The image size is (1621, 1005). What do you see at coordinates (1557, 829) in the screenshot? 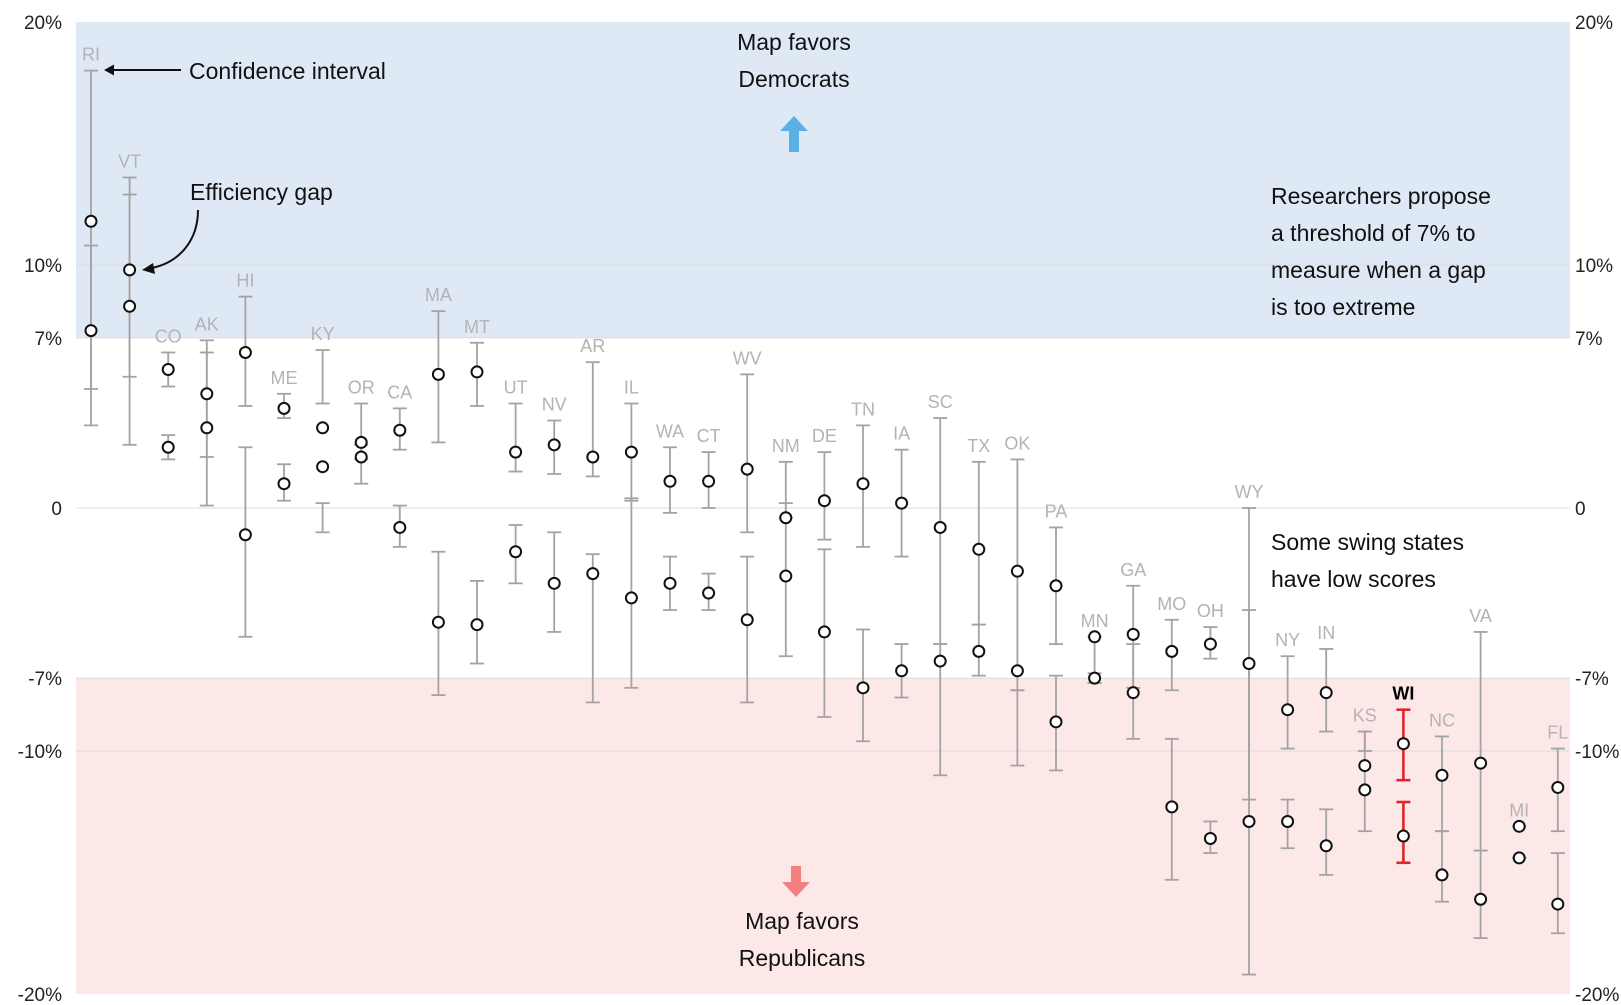
I see `state-group-fl: FL` at bounding box center [1557, 829].